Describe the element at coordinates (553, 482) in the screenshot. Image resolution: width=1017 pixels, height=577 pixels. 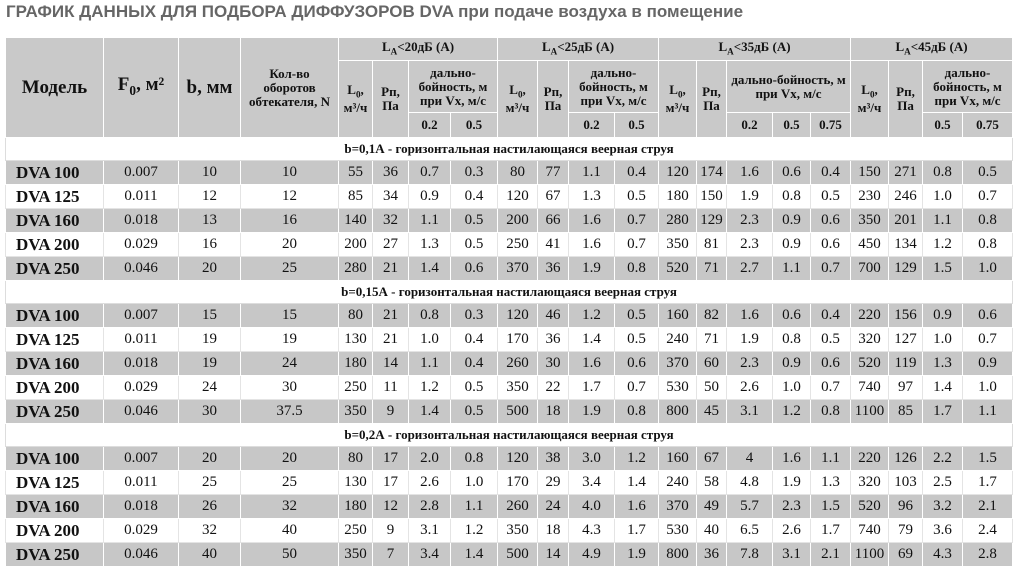
I see `data-cell: 29` at that location.